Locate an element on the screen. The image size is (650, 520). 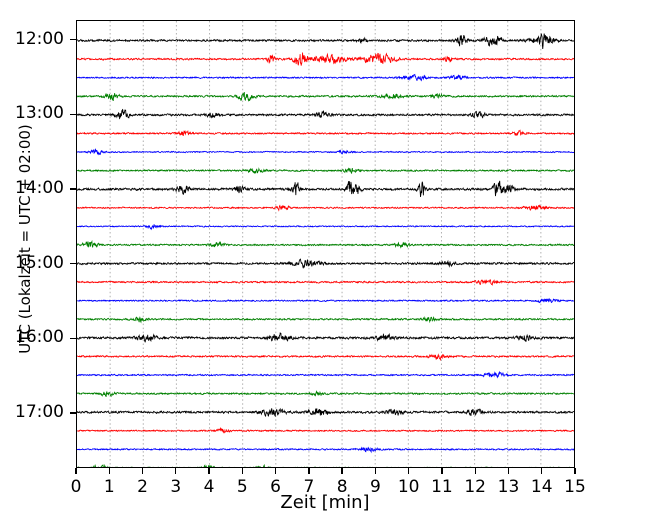
y-tick-label: 14:00 is located at coordinates (39, 187).